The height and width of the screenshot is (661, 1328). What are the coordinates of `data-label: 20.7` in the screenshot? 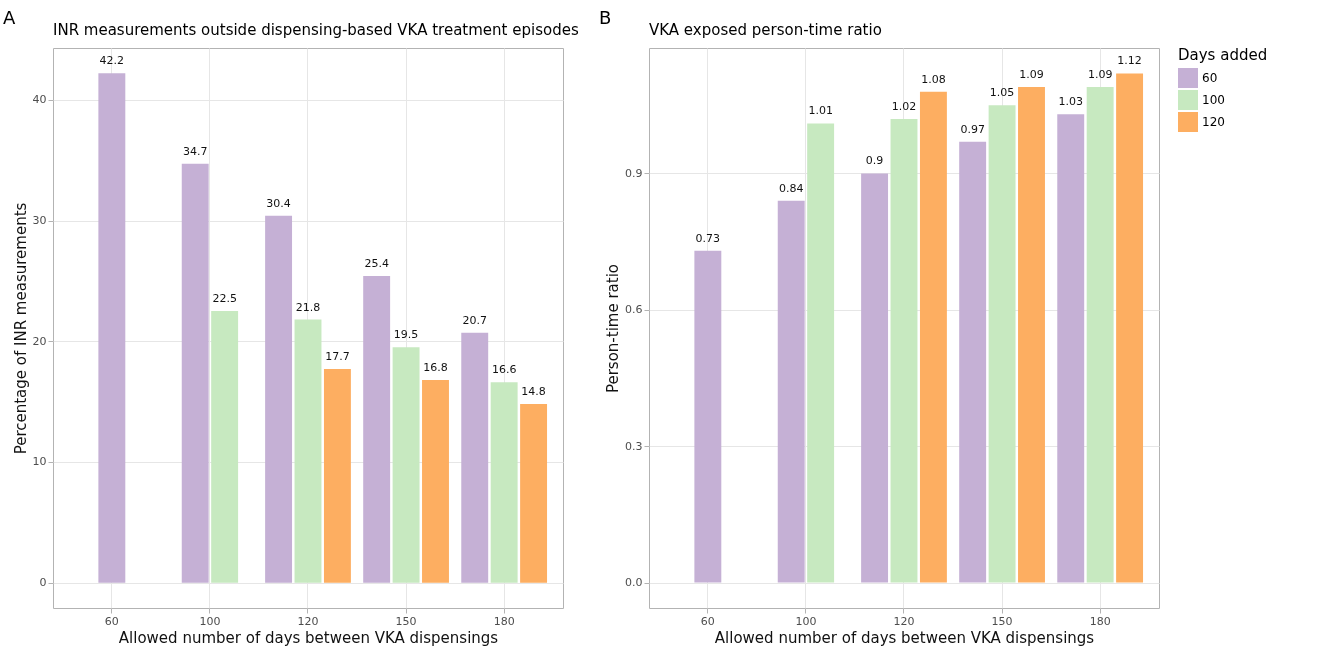 It's located at (474, 320).